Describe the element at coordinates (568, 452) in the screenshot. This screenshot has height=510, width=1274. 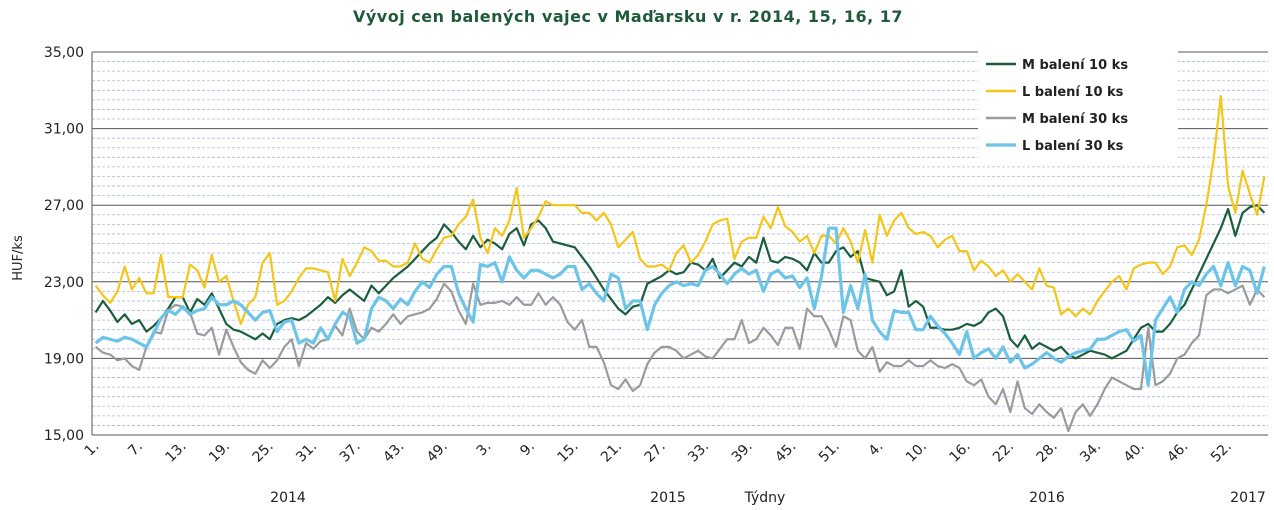
I see `x-tick-label: 15.` at that location.